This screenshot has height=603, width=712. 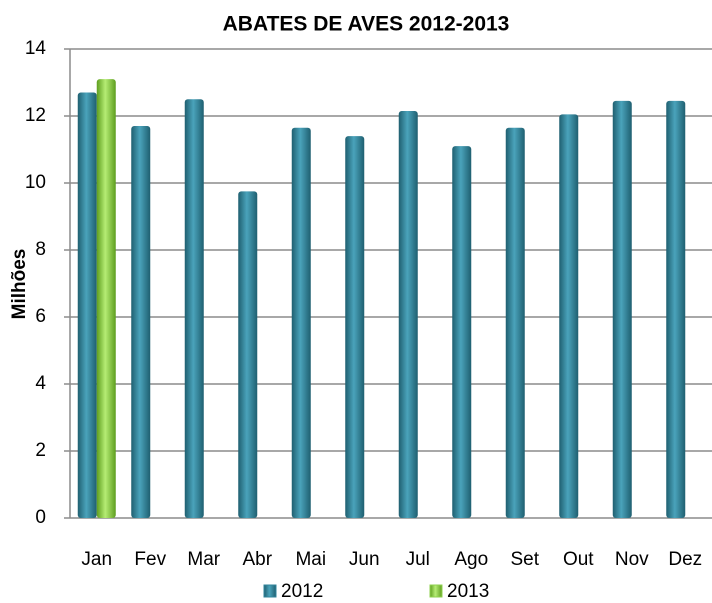 I want to click on x-tick-label: Jan, so click(x=96, y=559).